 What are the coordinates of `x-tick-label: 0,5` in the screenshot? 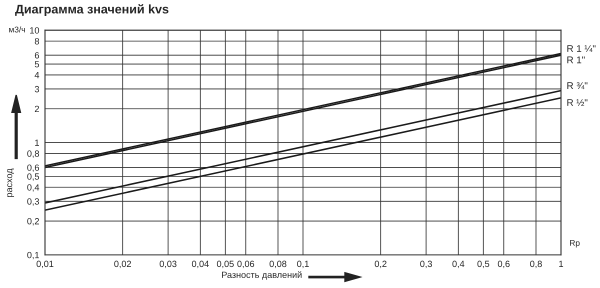 It's located at (483, 264).